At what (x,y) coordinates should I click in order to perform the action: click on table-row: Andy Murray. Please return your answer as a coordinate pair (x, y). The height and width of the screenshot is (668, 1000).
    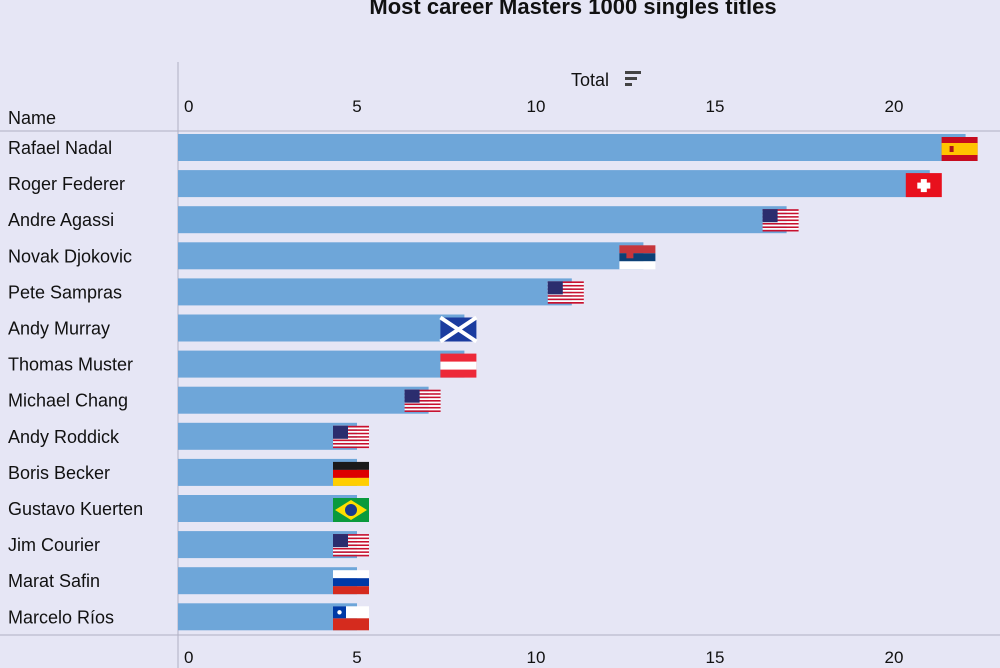
    Looking at the image, I should click on (243, 329).